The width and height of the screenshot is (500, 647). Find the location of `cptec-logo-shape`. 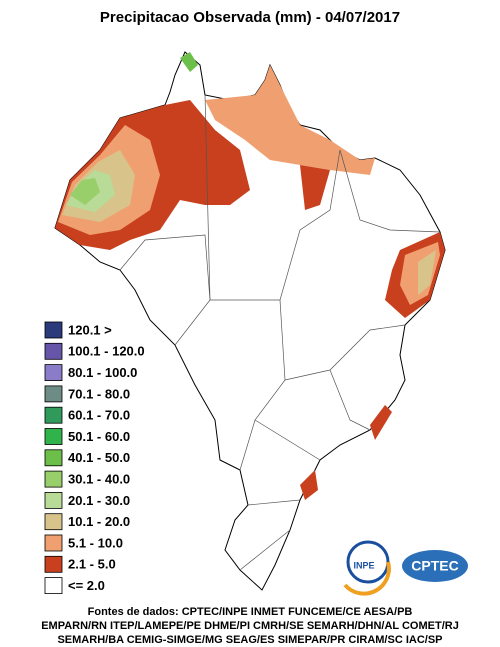

cptec-logo-shape is located at coordinates (435, 566).